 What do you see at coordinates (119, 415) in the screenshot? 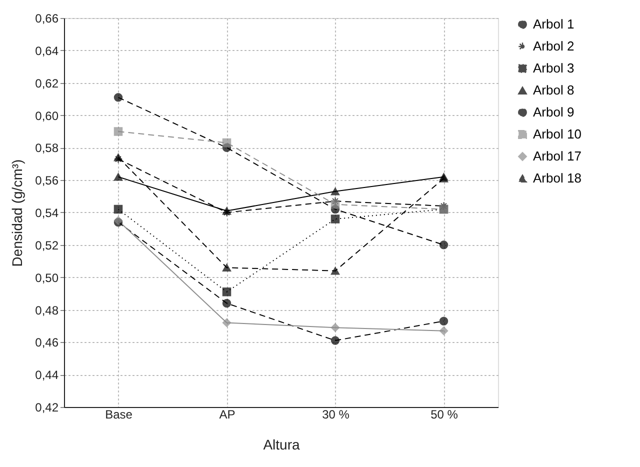
I see `x-tick-label: Base` at bounding box center [119, 415].